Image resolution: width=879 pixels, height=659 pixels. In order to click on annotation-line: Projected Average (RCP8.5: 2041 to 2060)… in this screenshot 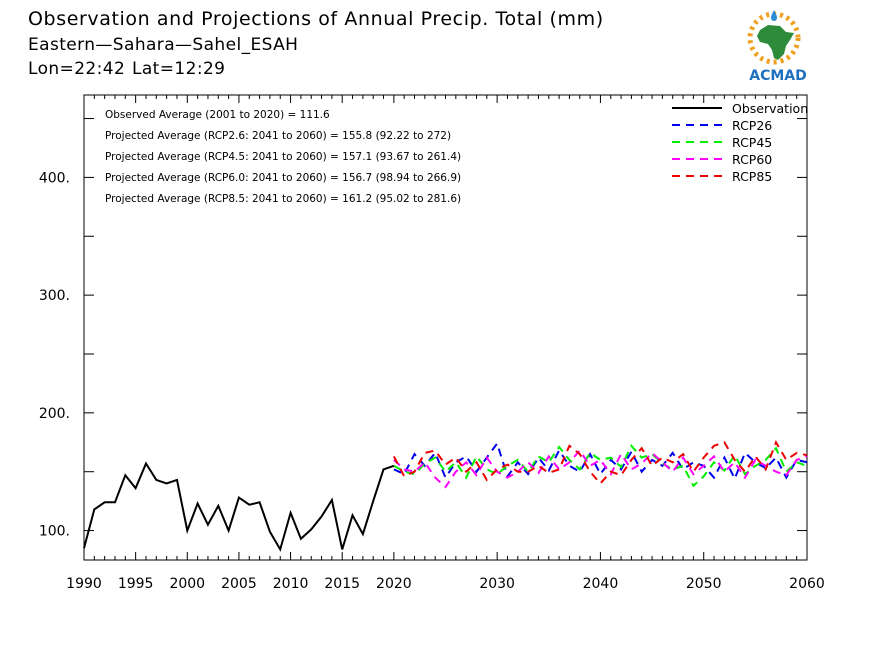, I will do `click(283, 199)`.